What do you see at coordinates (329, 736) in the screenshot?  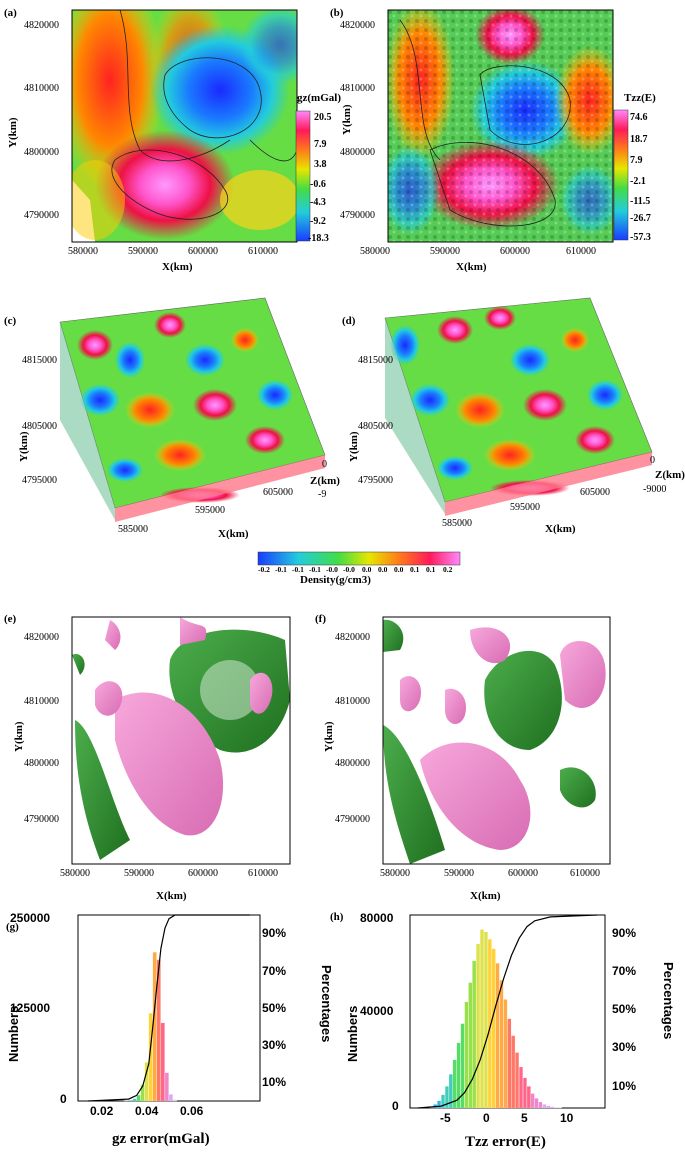 I see `panel-f-ylabel: Y(km)` at bounding box center [329, 736].